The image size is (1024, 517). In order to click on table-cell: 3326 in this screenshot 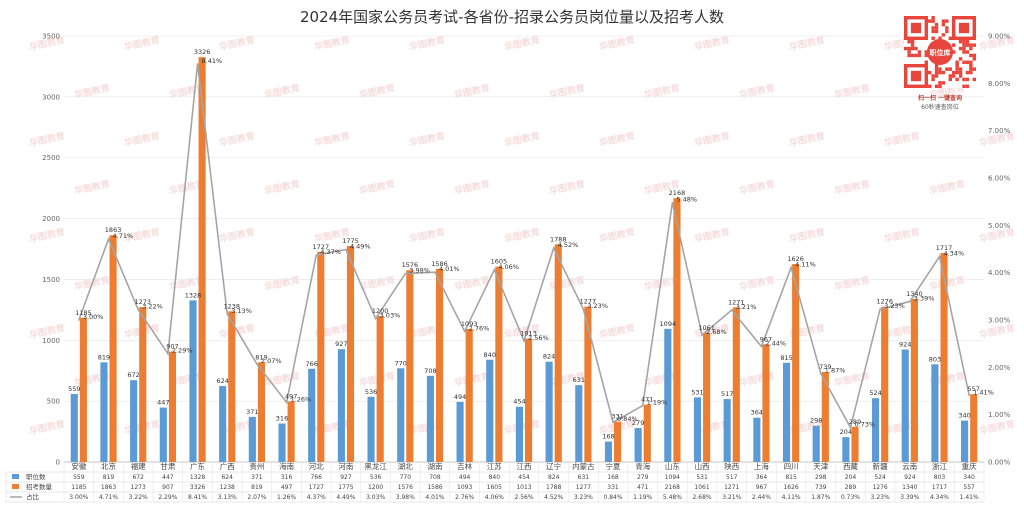, I will do `click(197, 487)`.